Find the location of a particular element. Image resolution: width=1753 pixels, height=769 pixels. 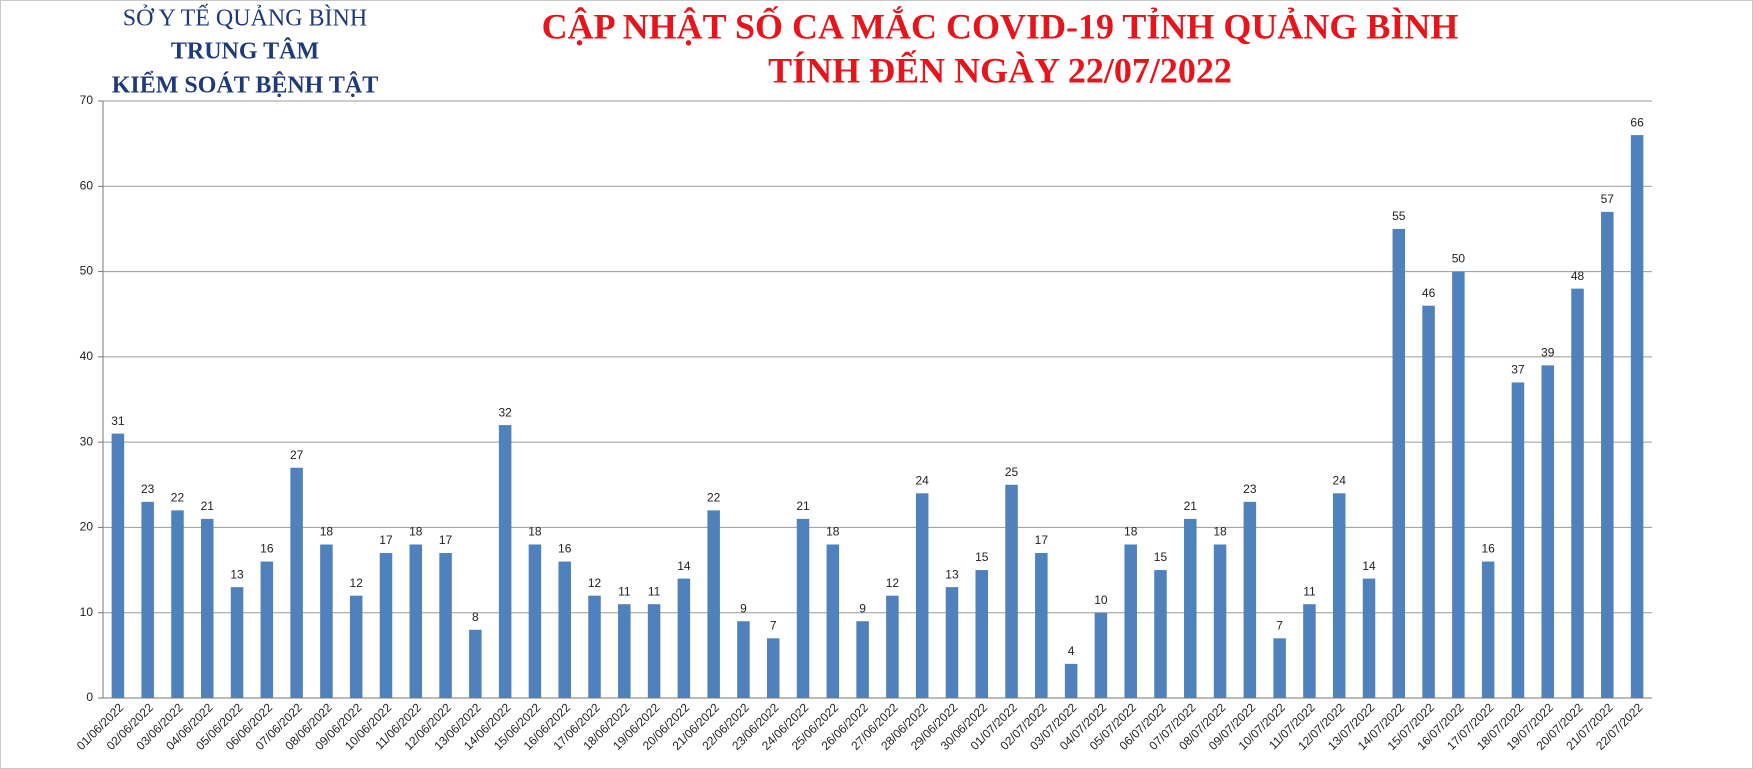

header-line: TRUNG TÂM is located at coordinates (245, 51).